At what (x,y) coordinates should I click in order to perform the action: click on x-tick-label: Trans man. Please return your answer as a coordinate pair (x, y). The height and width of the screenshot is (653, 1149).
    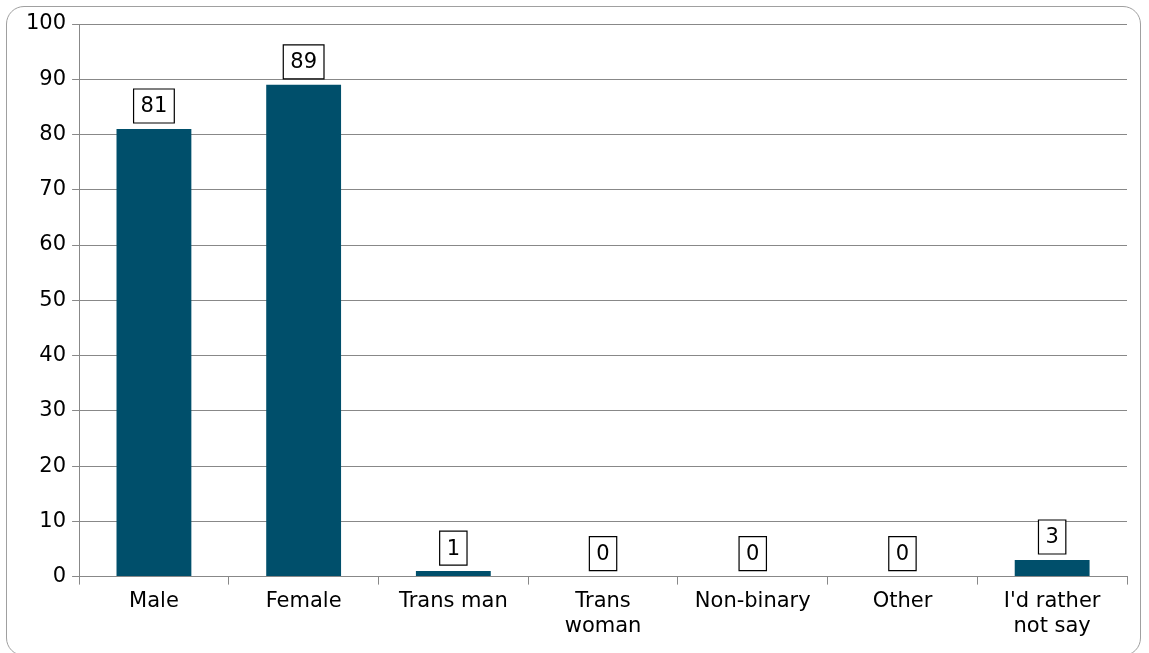
    Looking at the image, I should click on (452, 599).